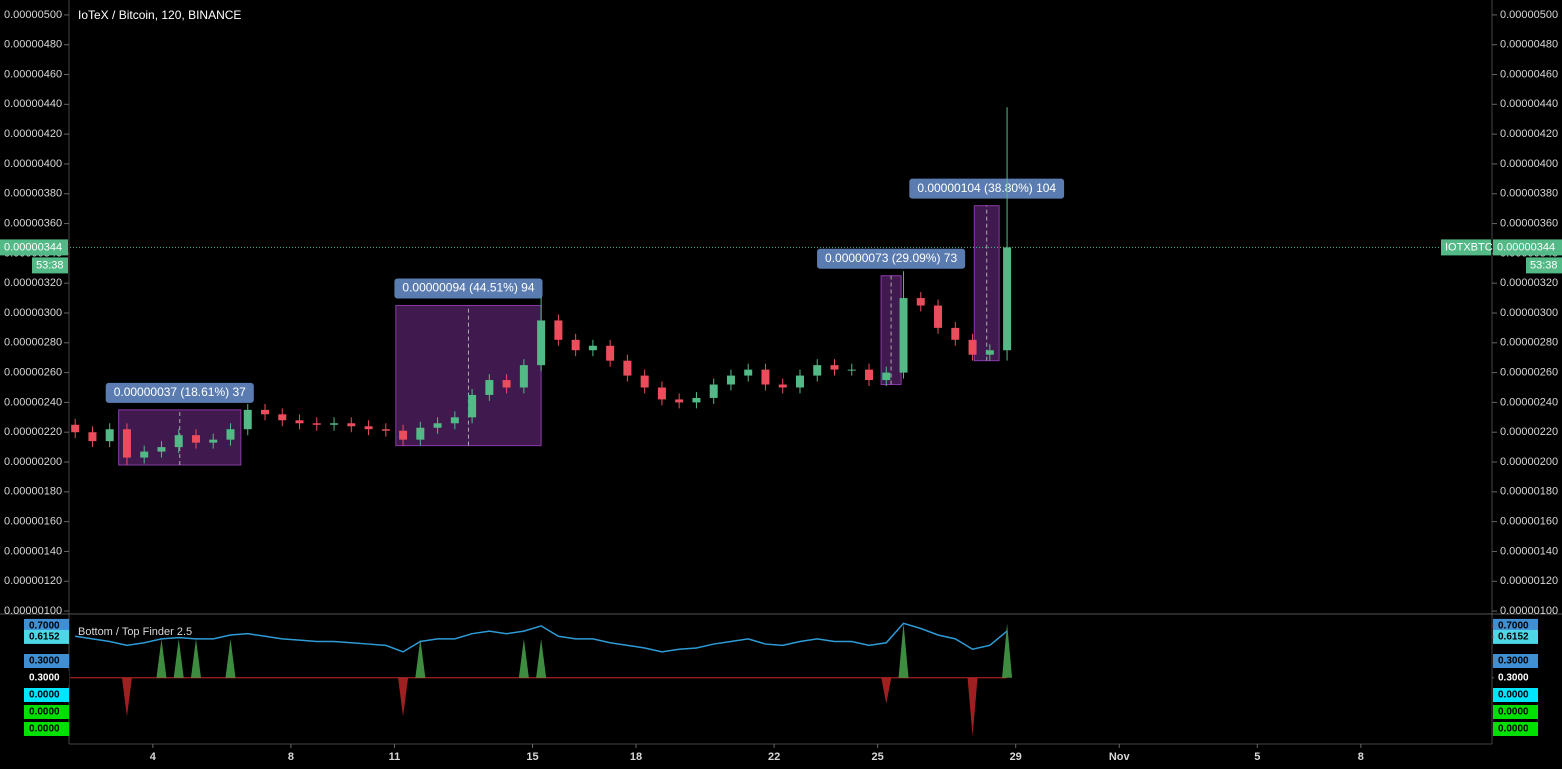 Image resolution: width=1562 pixels, height=769 pixels. I want to click on measure-label-text: 0.00000094 (44.51%) 94, so click(468, 288).